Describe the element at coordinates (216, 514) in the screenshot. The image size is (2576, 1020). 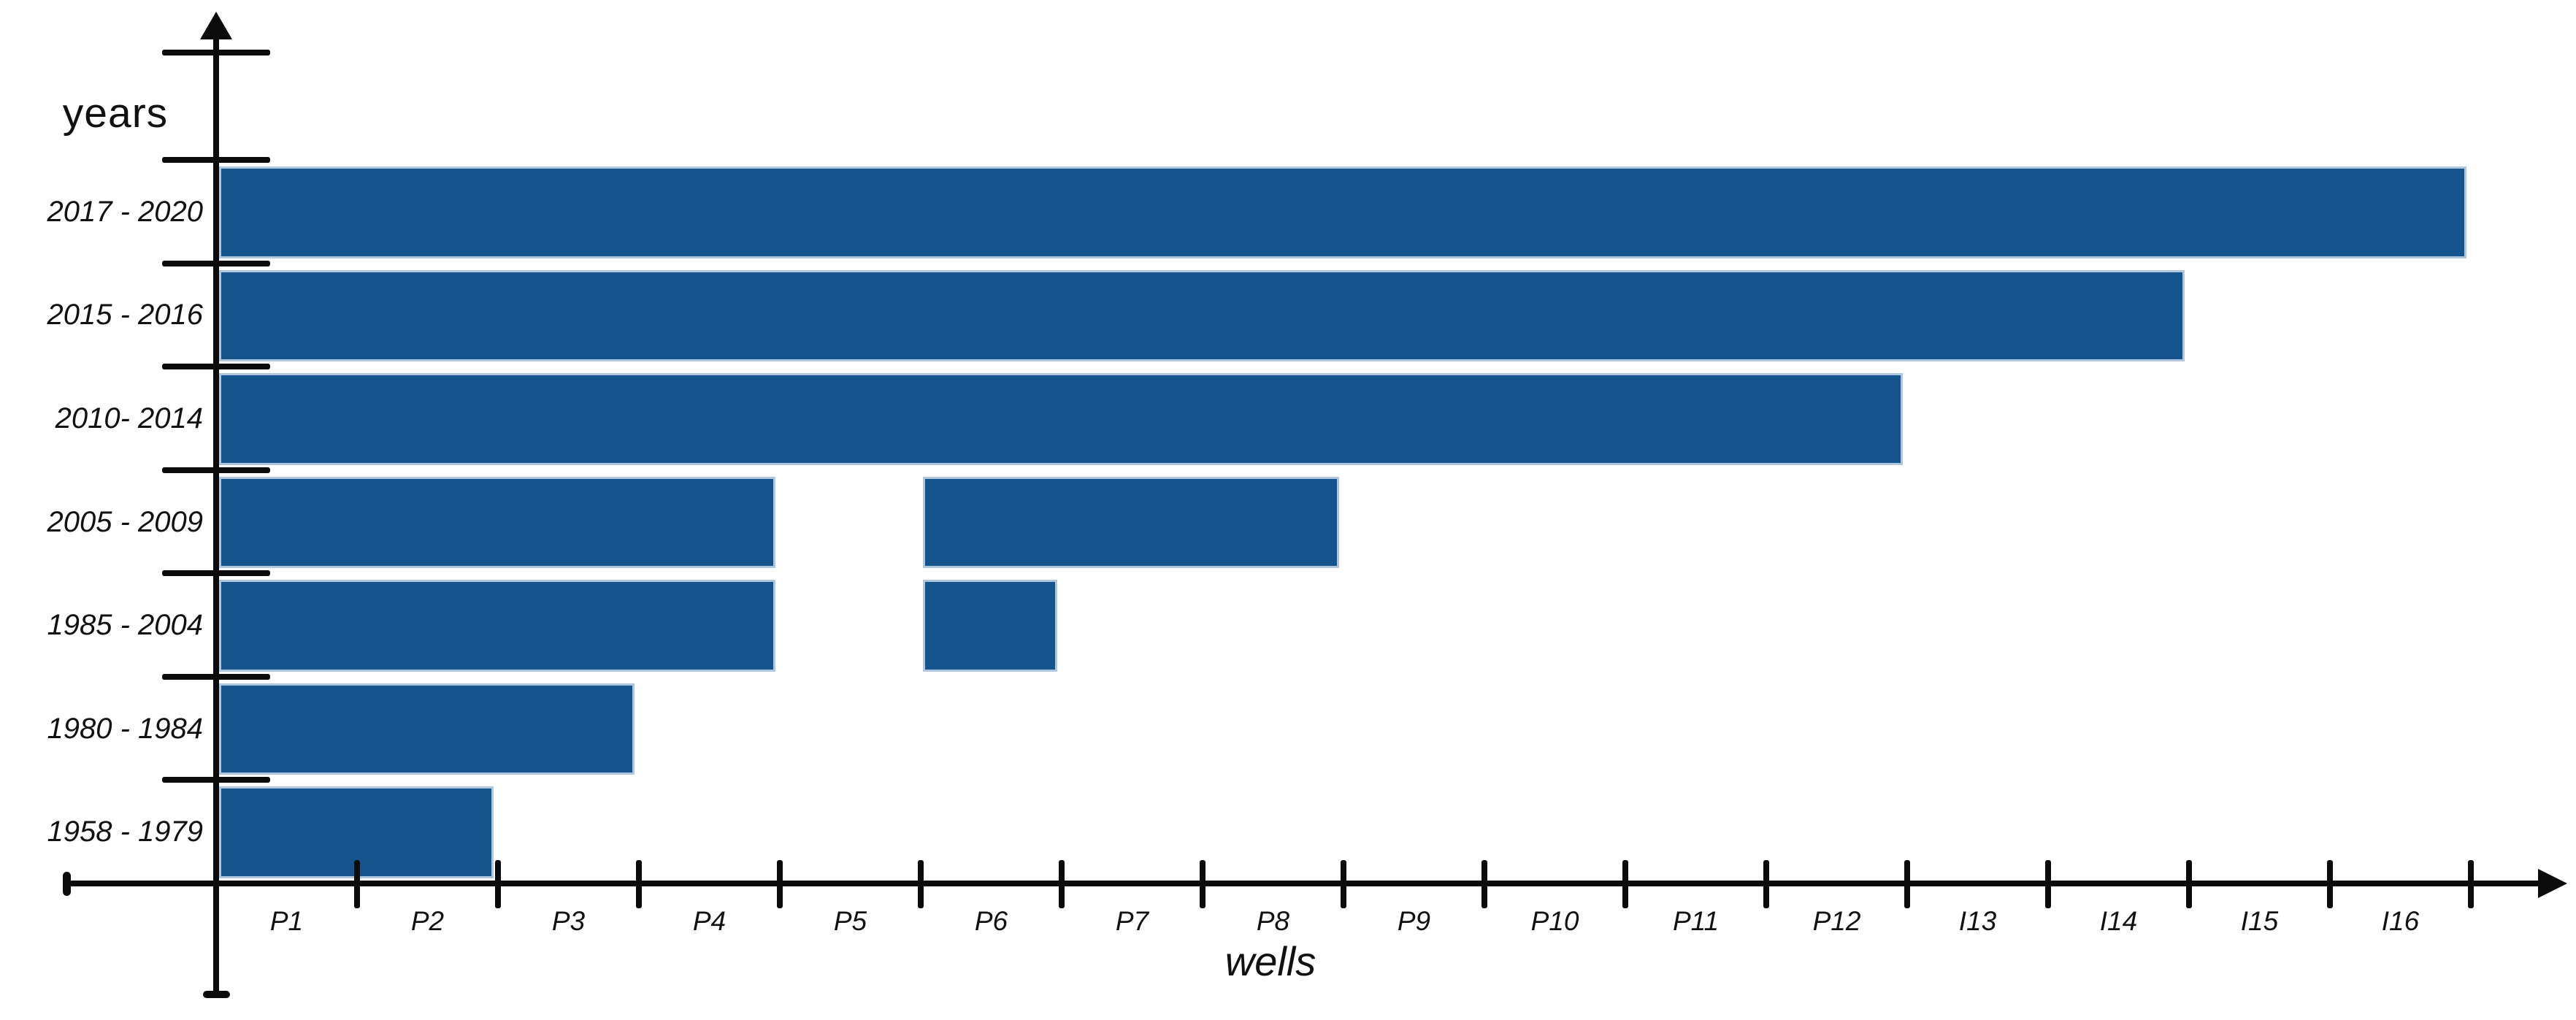
I see `y-axis-line` at that location.